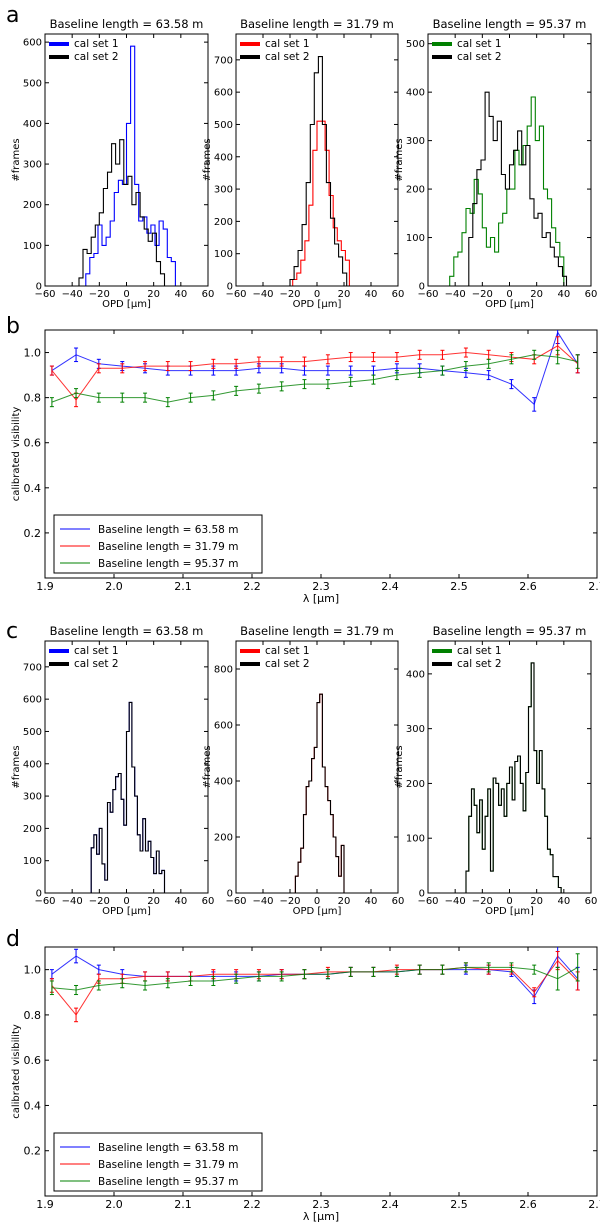 This screenshot has height=1227, width=600. What do you see at coordinates (183, 1204) in the screenshot?
I see `x-tick-label: 2.1` at bounding box center [183, 1204].